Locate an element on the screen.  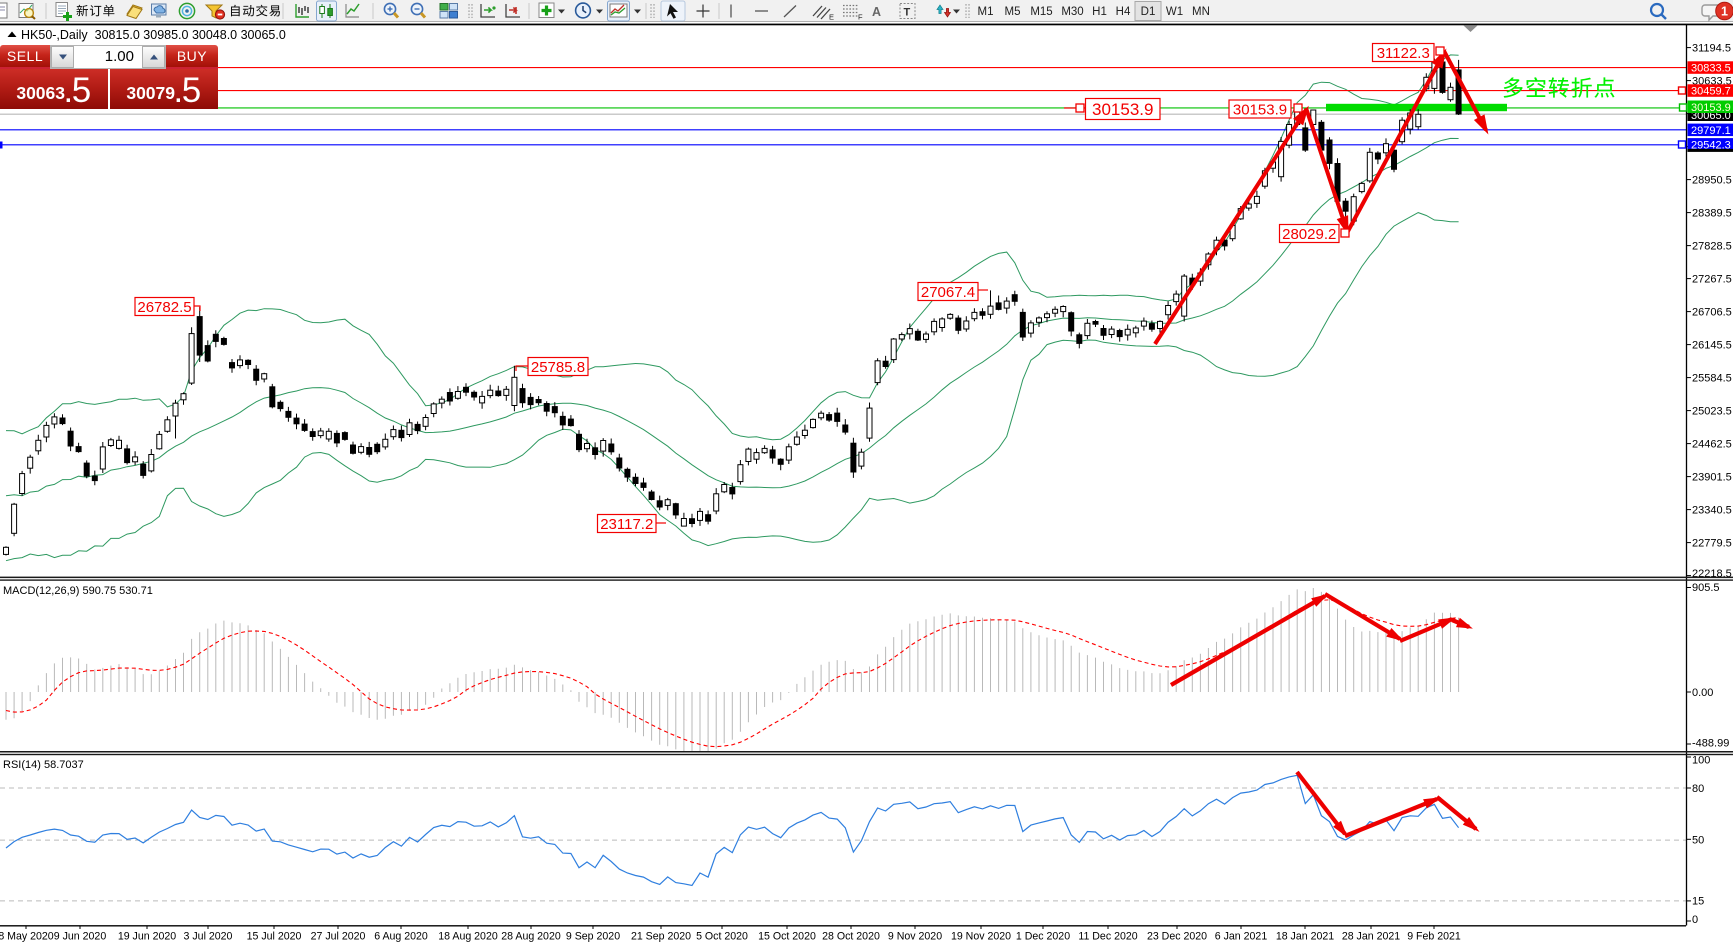
svg-text: -488.99 is located at coordinates (1710, 744).